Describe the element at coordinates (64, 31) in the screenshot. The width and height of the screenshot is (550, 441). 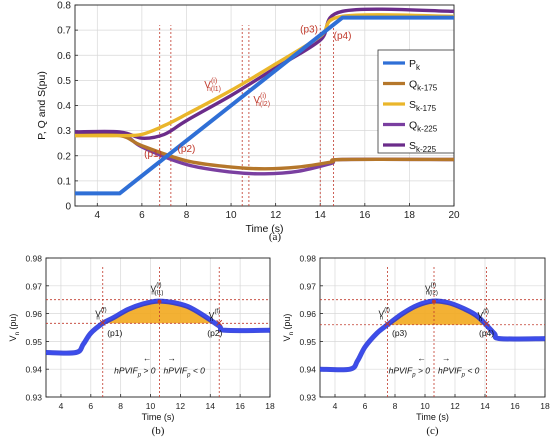
I see `y-tick-label: 0.7` at that location.